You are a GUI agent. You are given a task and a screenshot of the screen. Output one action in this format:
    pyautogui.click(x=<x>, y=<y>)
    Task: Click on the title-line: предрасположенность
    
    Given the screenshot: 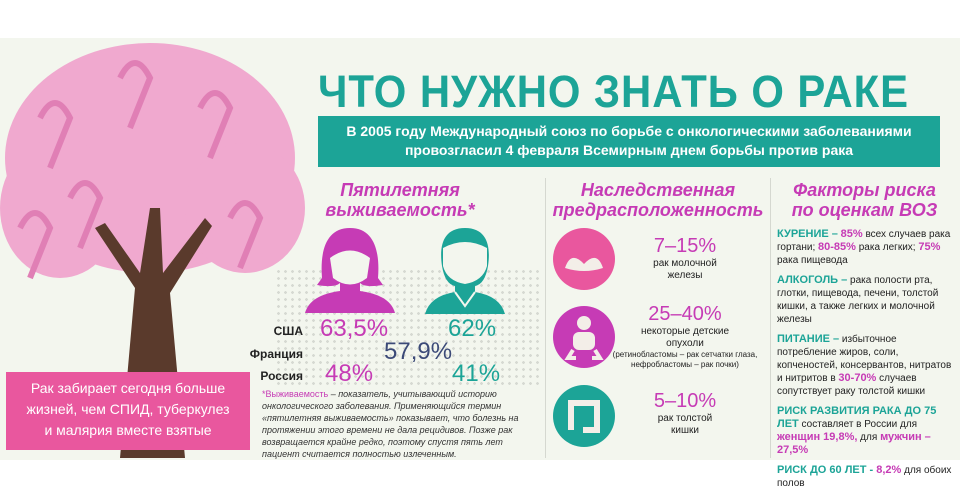 What is the action you would take?
    pyautogui.click(x=658, y=210)
    